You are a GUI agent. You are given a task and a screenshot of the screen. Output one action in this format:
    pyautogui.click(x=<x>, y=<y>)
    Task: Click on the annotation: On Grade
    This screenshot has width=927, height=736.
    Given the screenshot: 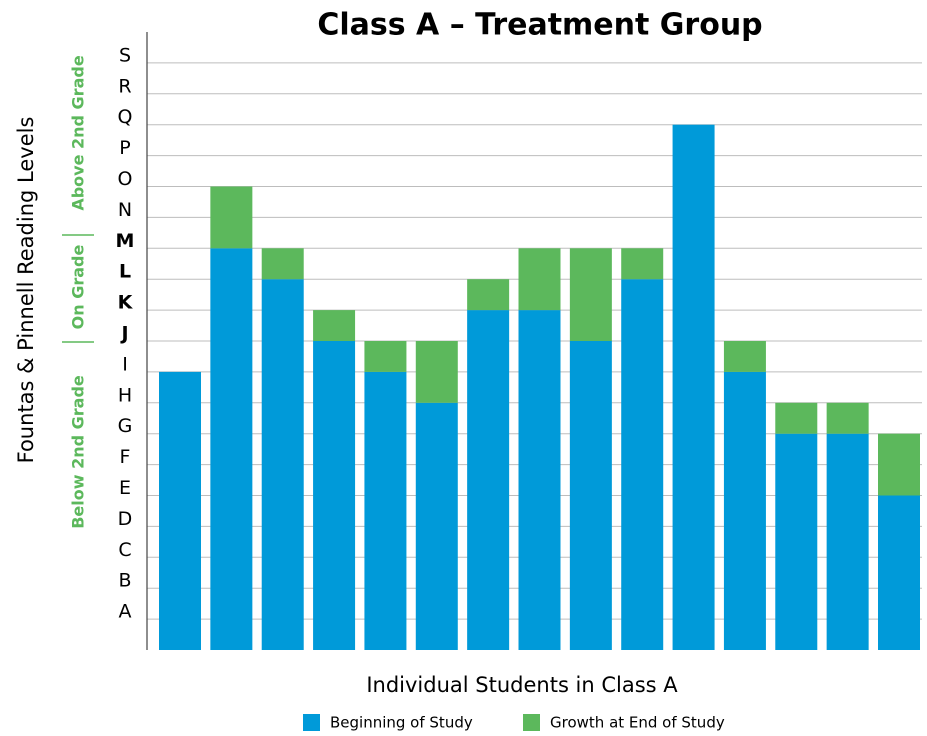 What is the action you would take?
    pyautogui.click(x=78, y=287)
    